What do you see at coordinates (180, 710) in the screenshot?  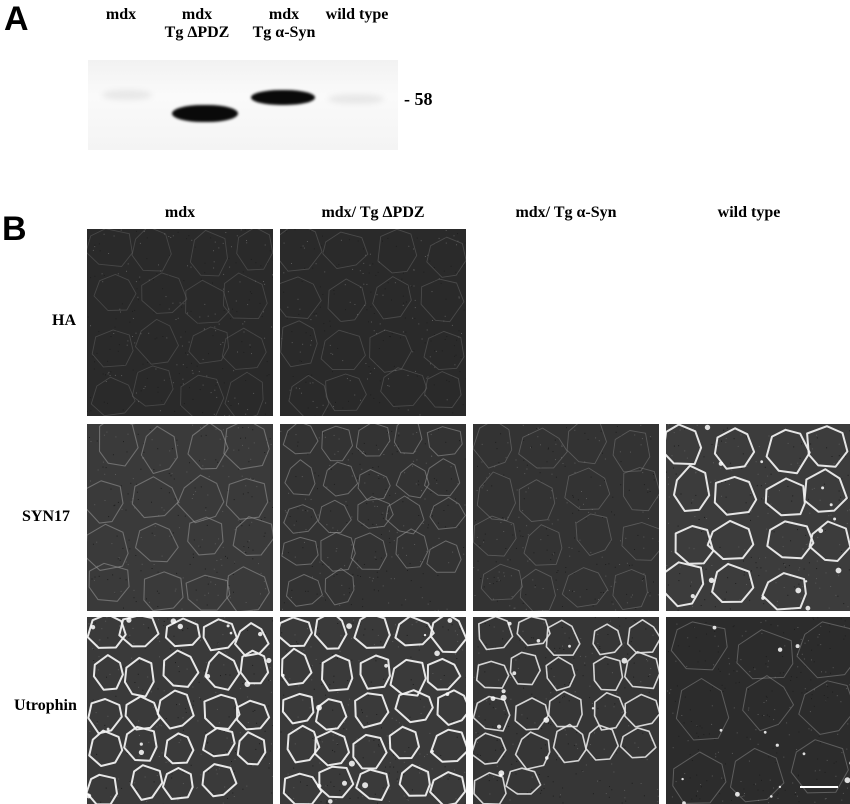 I see `micrograph-row3-col1` at bounding box center [180, 710].